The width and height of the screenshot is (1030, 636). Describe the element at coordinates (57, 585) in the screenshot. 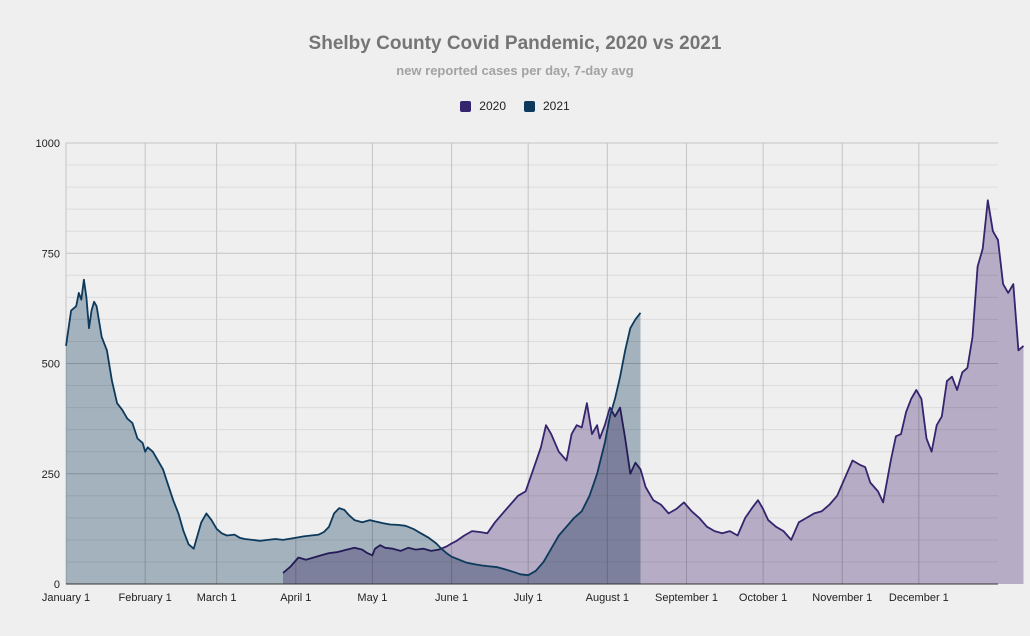

I see `y-tick-label: 0` at that location.